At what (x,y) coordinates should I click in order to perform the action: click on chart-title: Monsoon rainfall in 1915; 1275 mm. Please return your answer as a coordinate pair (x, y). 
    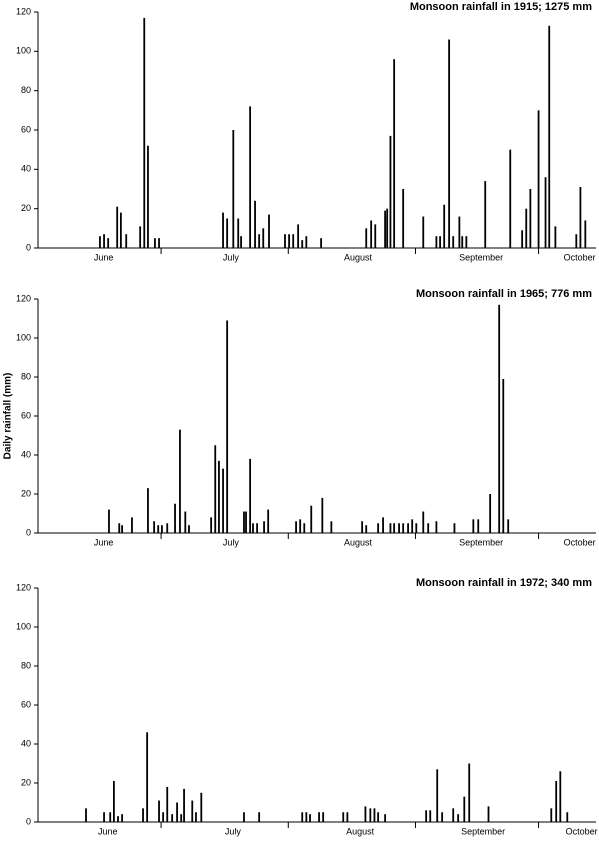
    Looking at the image, I should click on (501, 7).